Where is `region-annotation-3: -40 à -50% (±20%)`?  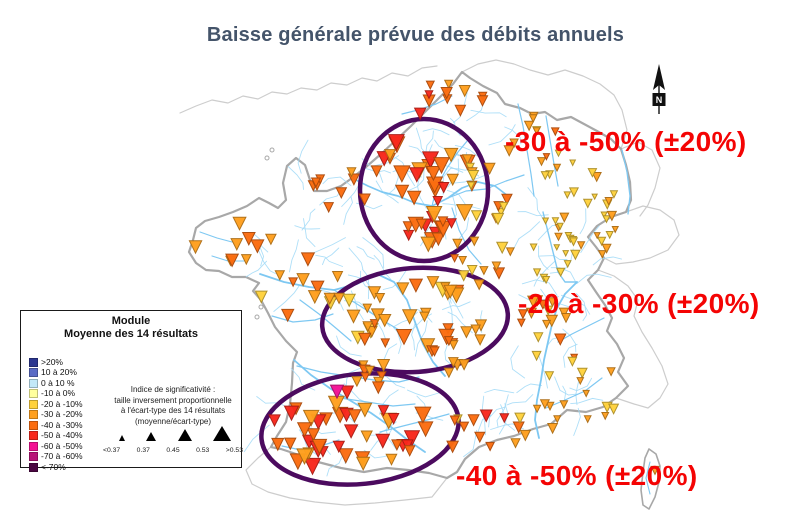 region-annotation-3: -40 à -50% (±20%) is located at coordinates (577, 475).